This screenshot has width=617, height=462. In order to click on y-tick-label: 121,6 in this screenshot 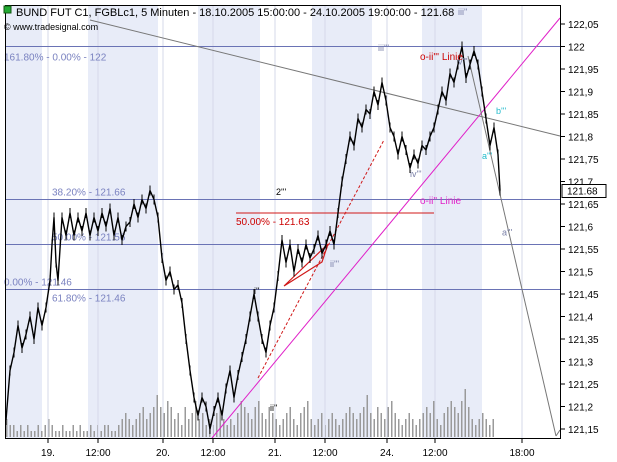, I will do `click(580, 228)`.